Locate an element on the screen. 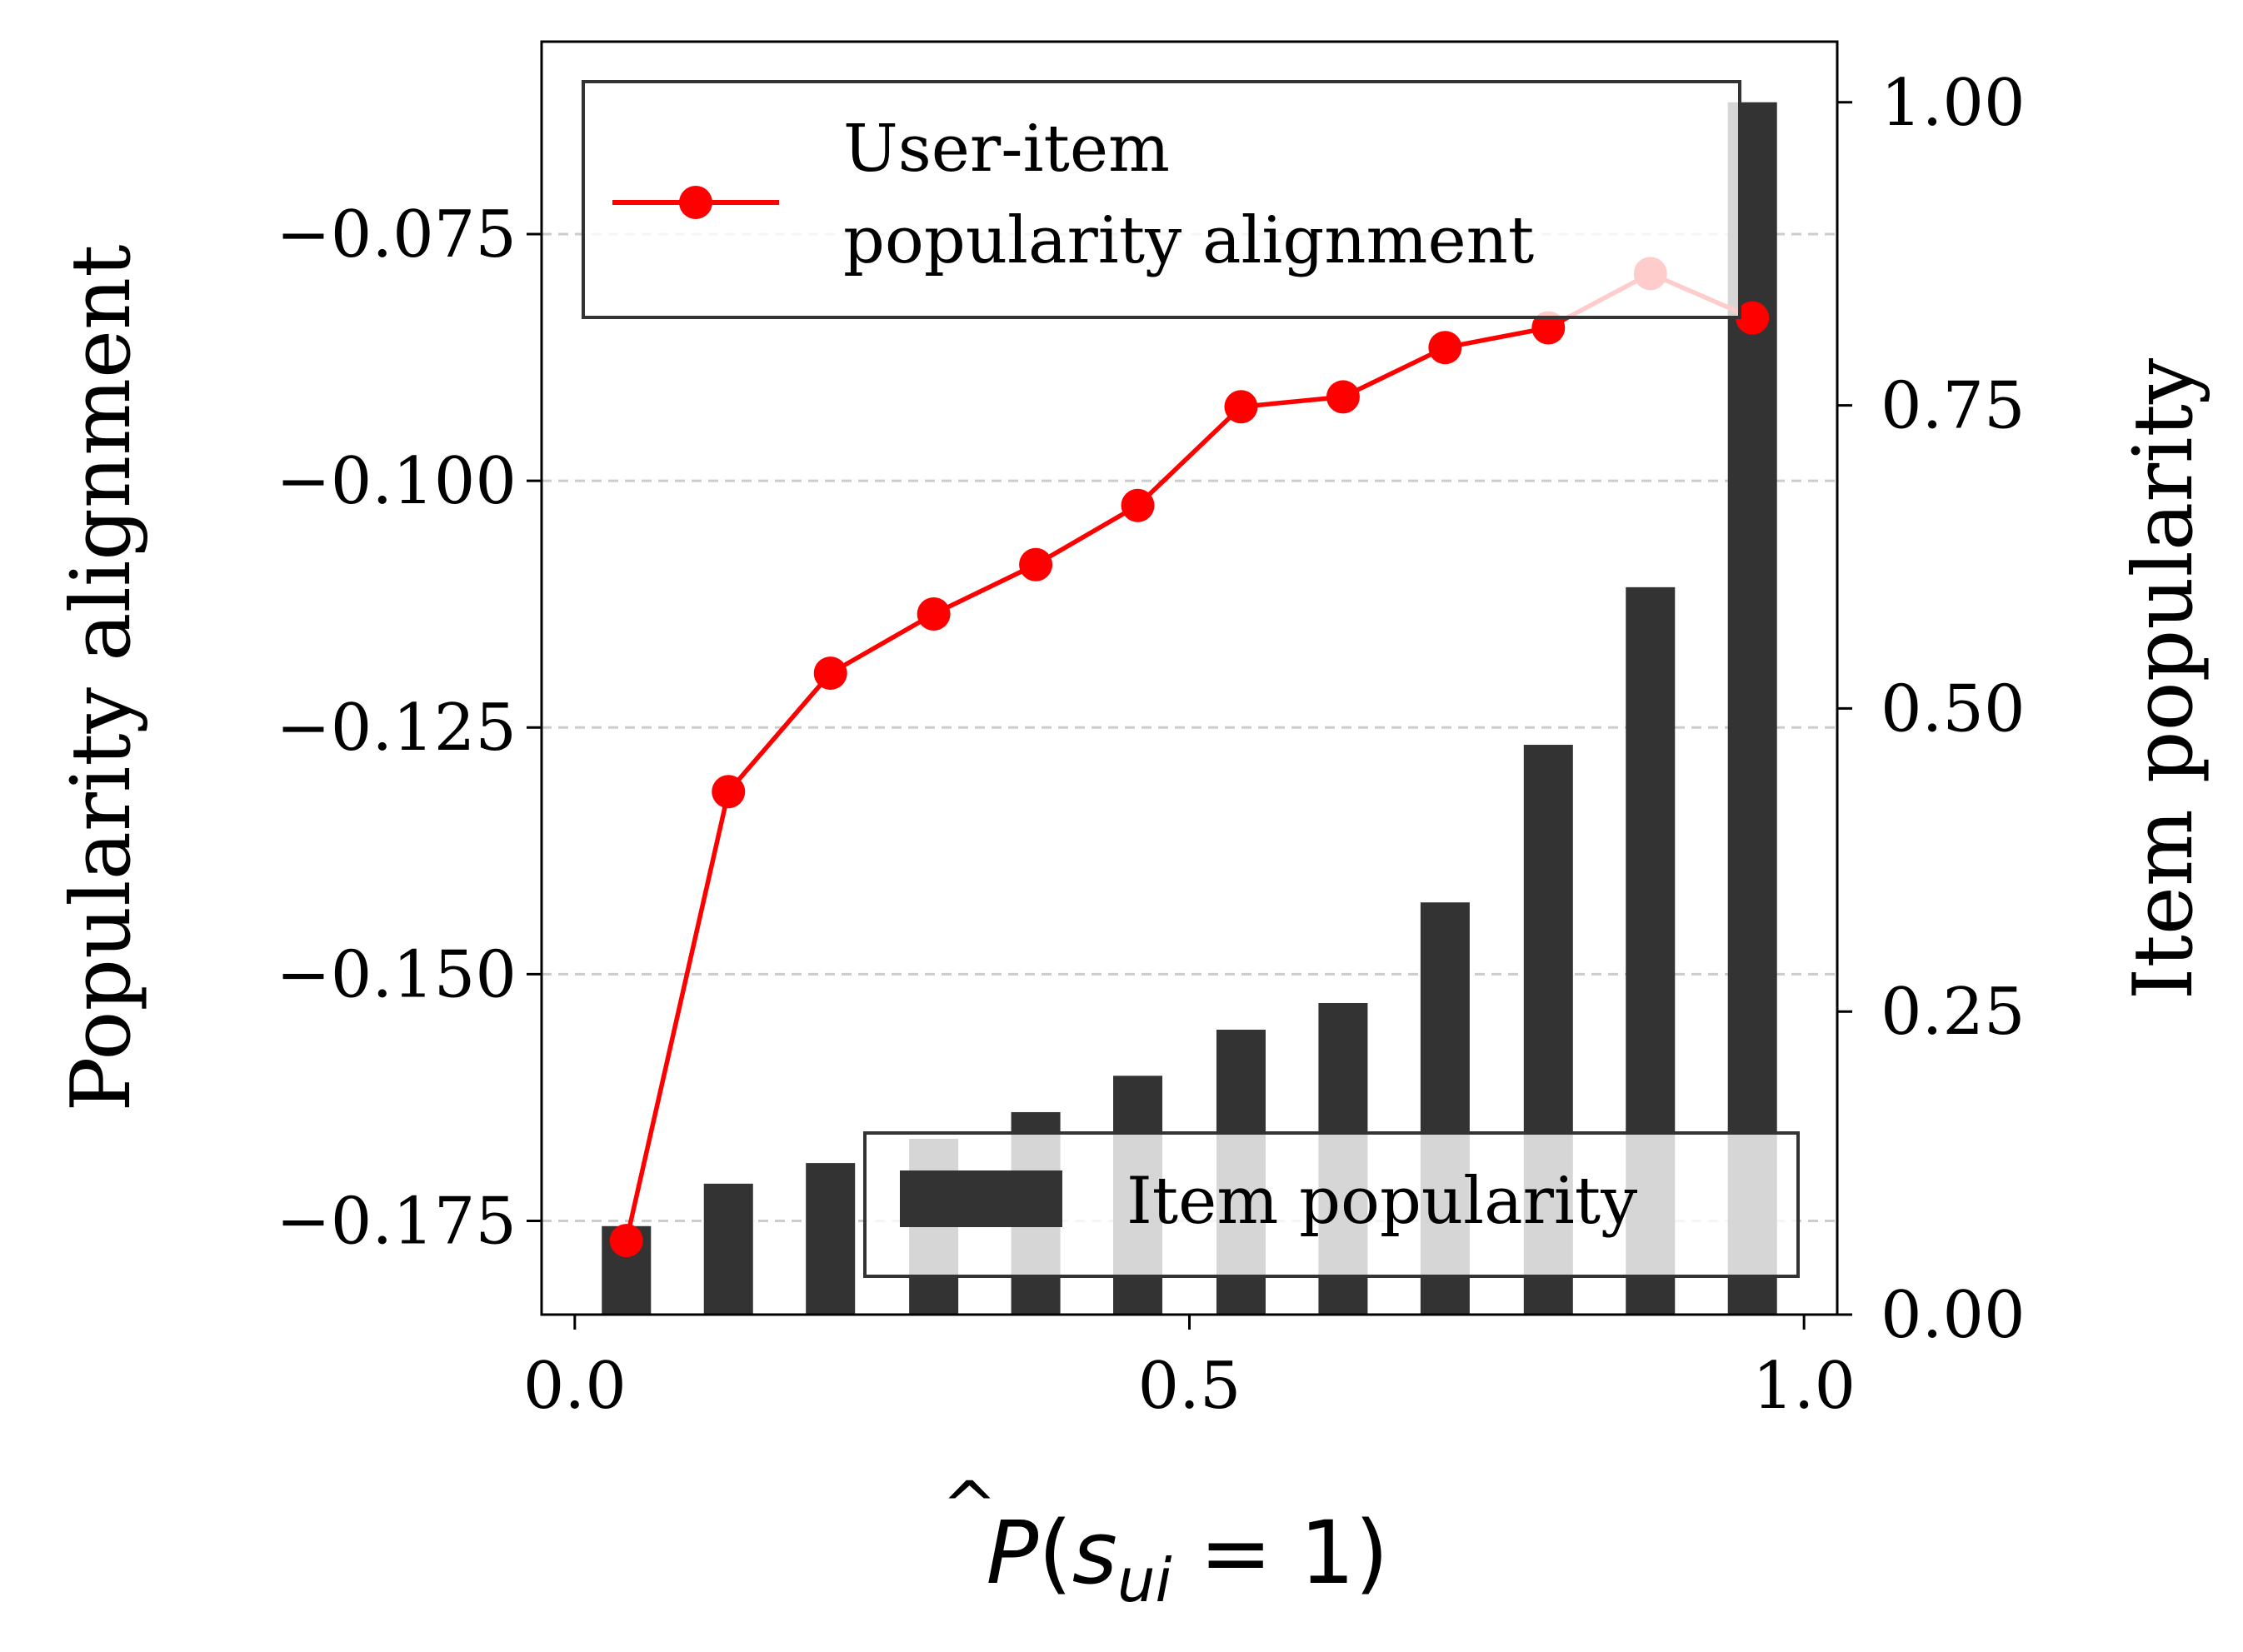 The height and width of the screenshot is (1652, 2243). x-axis-label: P(sui = 1) is located at coordinates (1187, 1558).